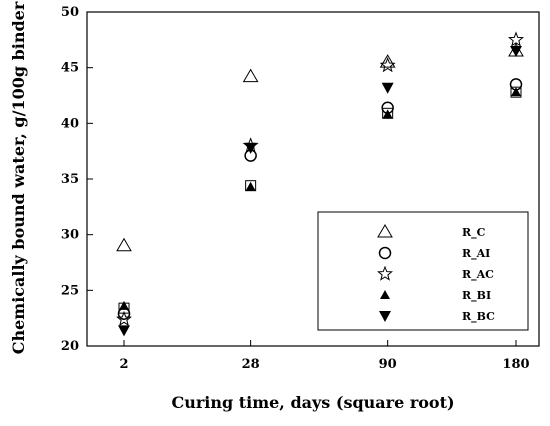 The image size is (550, 426). I want to click on x-axis: 2 28 90 180, so click(324, 356).